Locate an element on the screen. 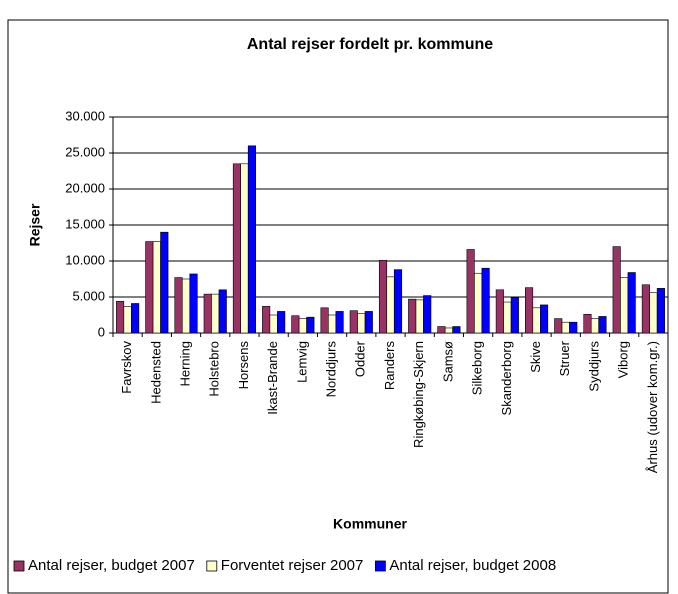 This screenshot has width=678, height=594. y-tick-label: 0 is located at coordinates (101, 331).